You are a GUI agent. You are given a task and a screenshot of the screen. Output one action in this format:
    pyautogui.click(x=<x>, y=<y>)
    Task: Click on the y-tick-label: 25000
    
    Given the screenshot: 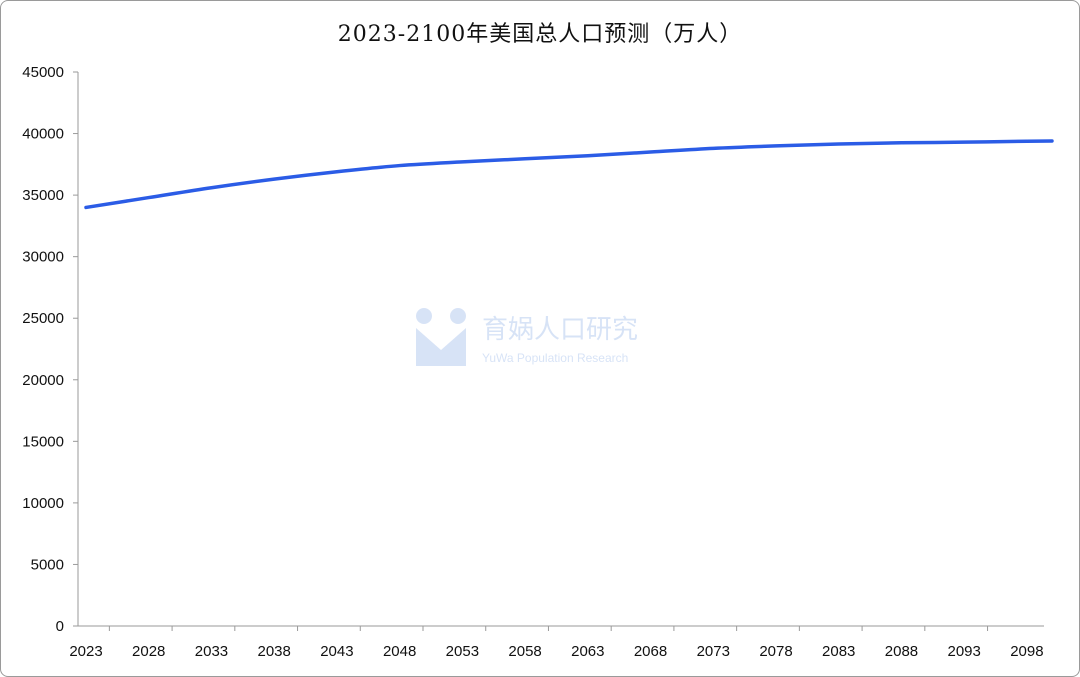 What is the action you would take?
    pyautogui.click(x=43, y=318)
    